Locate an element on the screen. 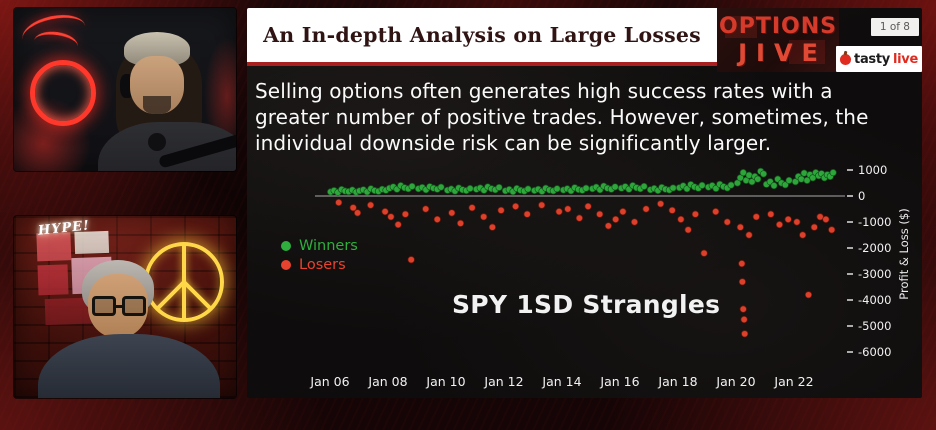 The width and height of the screenshot is (936, 430). tastylive-apple-icon is located at coordinates (846, 59).